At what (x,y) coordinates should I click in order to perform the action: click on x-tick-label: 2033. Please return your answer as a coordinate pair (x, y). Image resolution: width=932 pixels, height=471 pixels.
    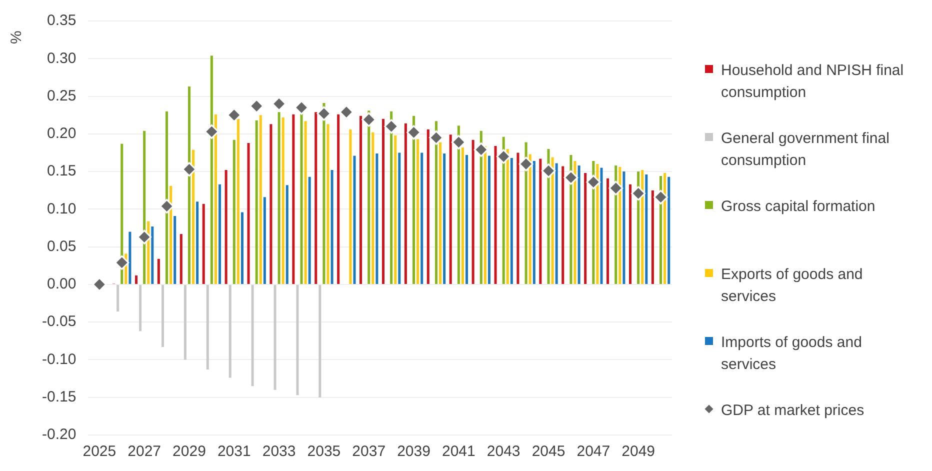
    Looking at the image, I should click on (279, 451).